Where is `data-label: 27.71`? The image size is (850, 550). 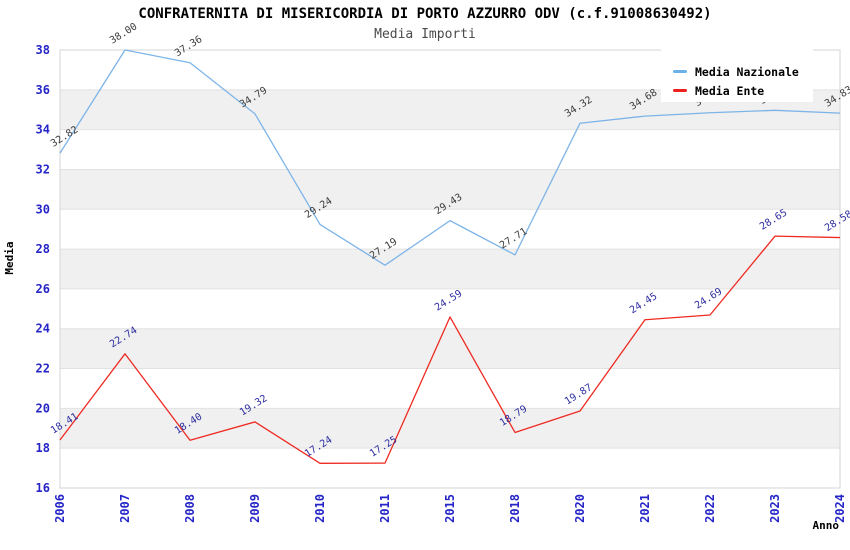
data-label: 27.71 is located at coordinates (513, 238).